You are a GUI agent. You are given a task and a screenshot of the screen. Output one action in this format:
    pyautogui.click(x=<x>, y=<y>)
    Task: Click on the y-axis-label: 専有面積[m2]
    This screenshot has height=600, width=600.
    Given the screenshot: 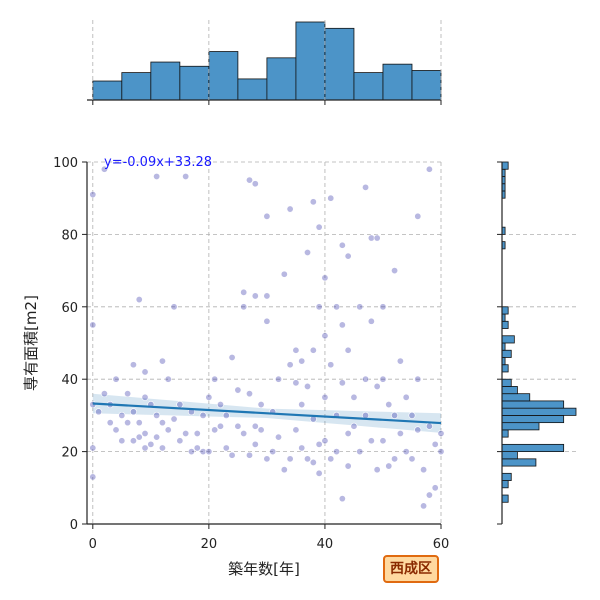 What is the action you would take?
    pyautogui.click(x=31, y=343)
    